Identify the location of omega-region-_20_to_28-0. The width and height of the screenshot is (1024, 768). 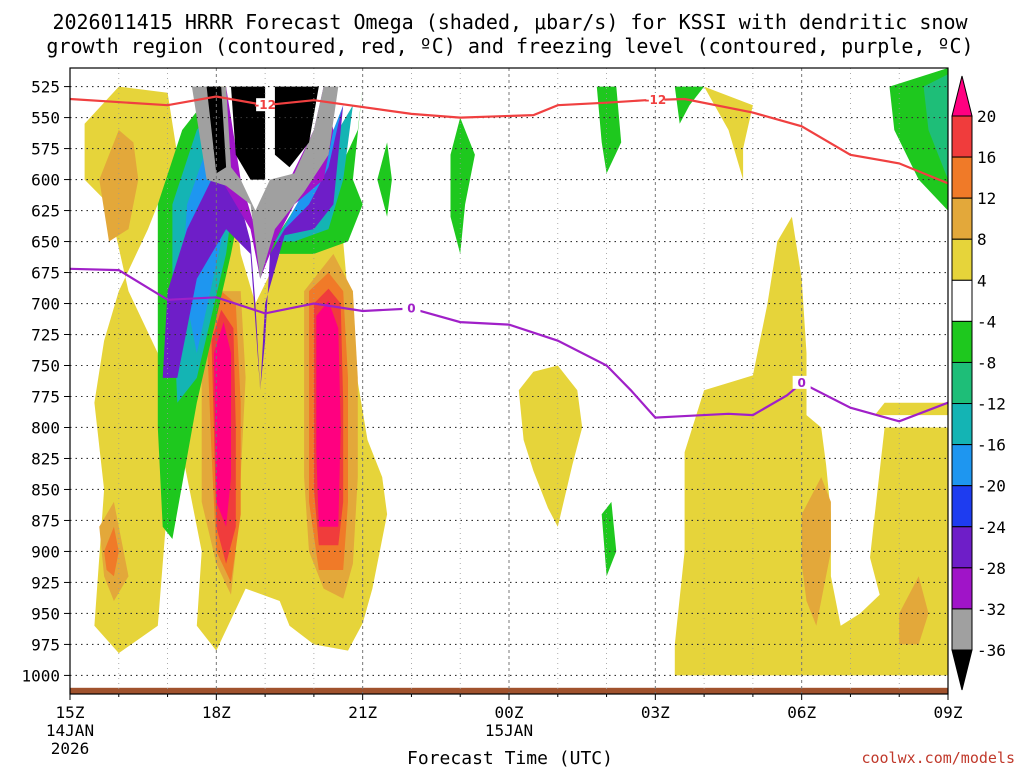
(253, 248).